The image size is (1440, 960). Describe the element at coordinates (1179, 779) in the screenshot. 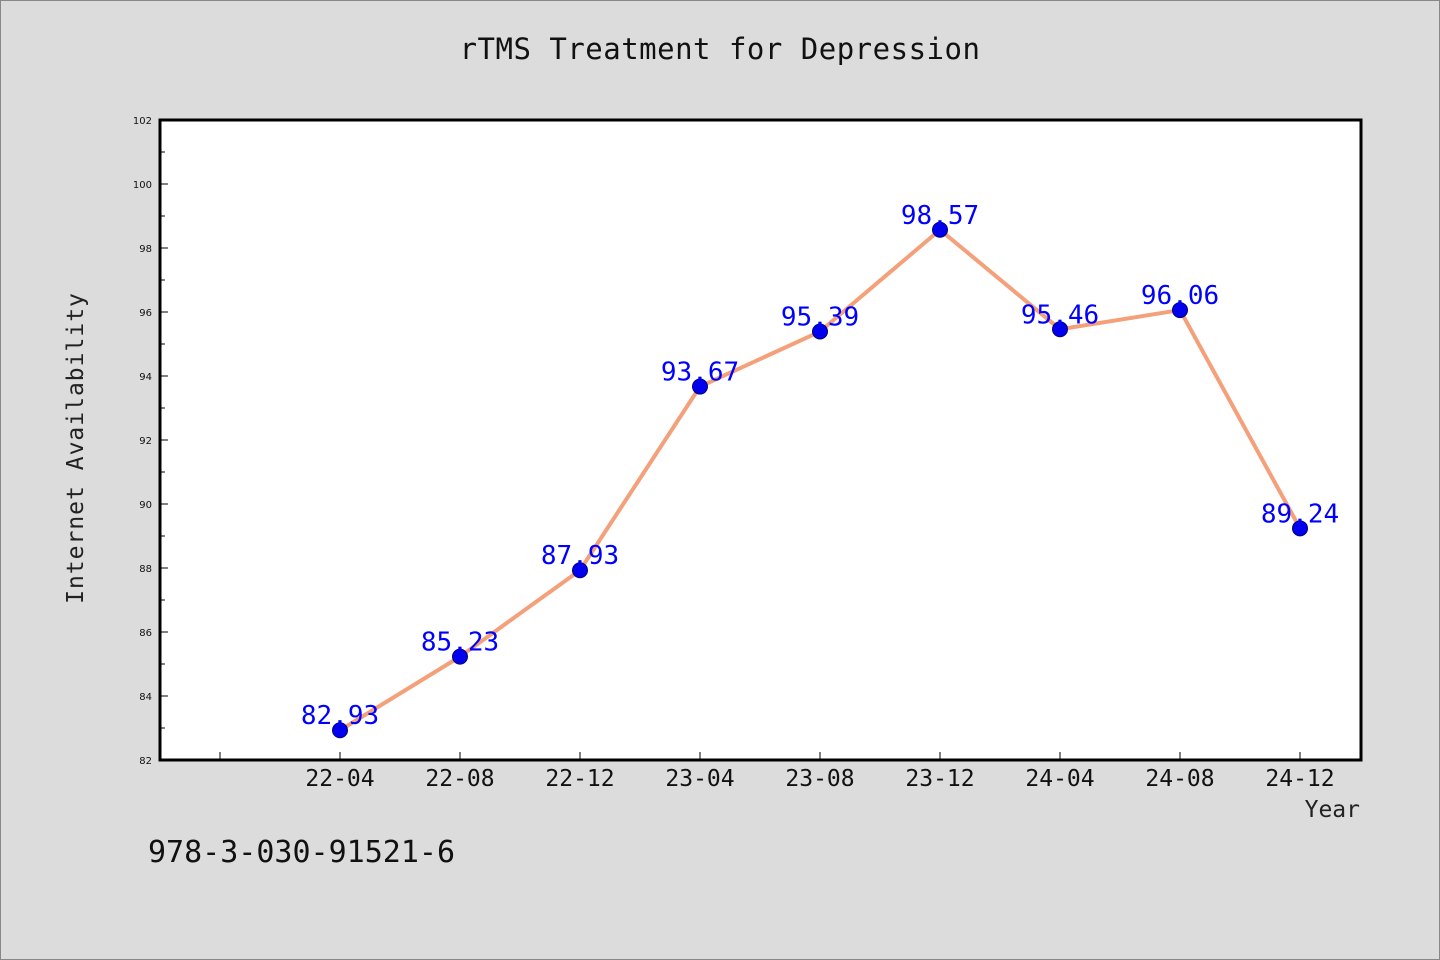

I see `x-tick-label: 24-08` at that location.